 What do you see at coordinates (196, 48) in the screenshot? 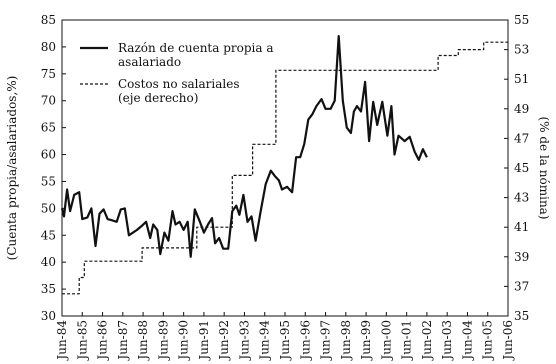
I see `legend-label: Razón de cuenta propia a` at bounding box center [196, 48].